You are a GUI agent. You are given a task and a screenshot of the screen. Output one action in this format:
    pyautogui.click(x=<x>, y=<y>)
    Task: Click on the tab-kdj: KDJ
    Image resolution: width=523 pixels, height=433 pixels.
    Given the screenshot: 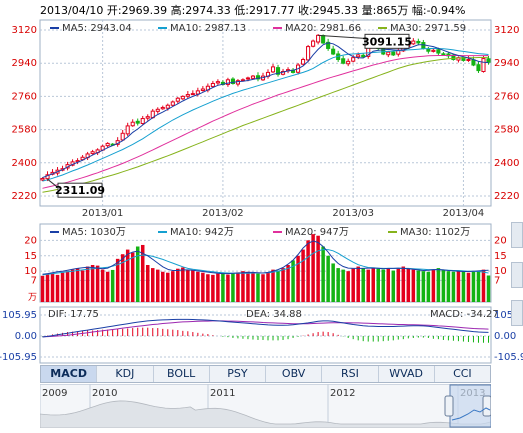 What is the action you would take?
    pyautogui.click(x=125, y=374)
    